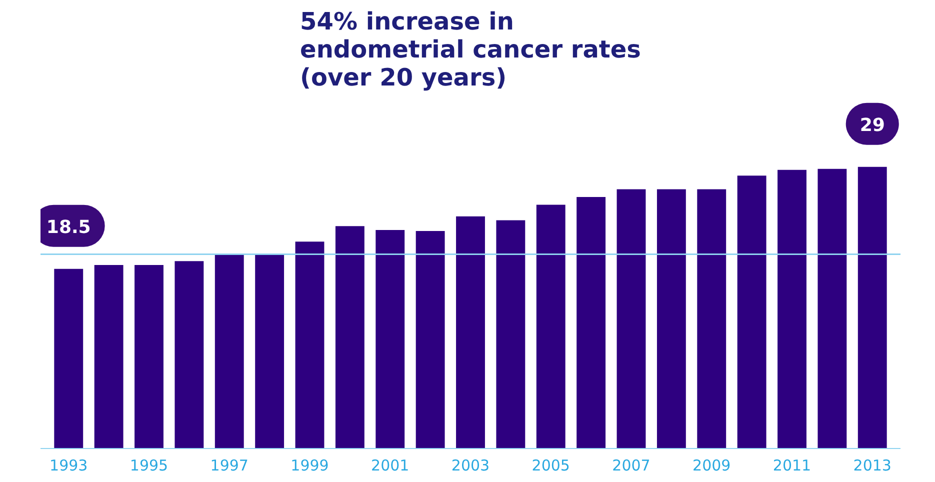 The height and width of the screenshot is (482, 935). What do you see at coordinates (872, 465) in the screenshot?
I see `x-tick-label: 2013` at bounding box center [872, 465].